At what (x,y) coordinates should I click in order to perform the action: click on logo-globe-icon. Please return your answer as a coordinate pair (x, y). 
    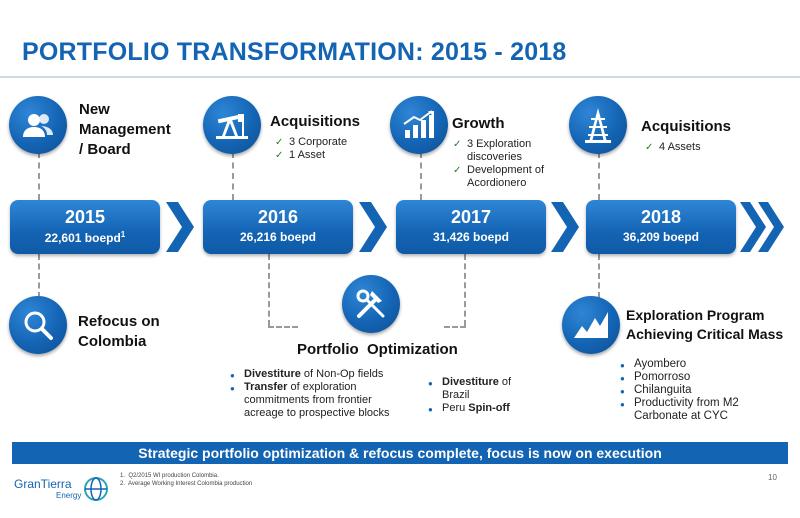
    Looking at the image, I should click on (96, 489).